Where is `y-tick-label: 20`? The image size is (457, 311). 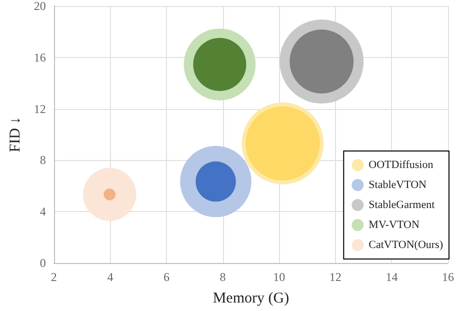 y-tick-label: 20 is located at coordinates (40, 6).